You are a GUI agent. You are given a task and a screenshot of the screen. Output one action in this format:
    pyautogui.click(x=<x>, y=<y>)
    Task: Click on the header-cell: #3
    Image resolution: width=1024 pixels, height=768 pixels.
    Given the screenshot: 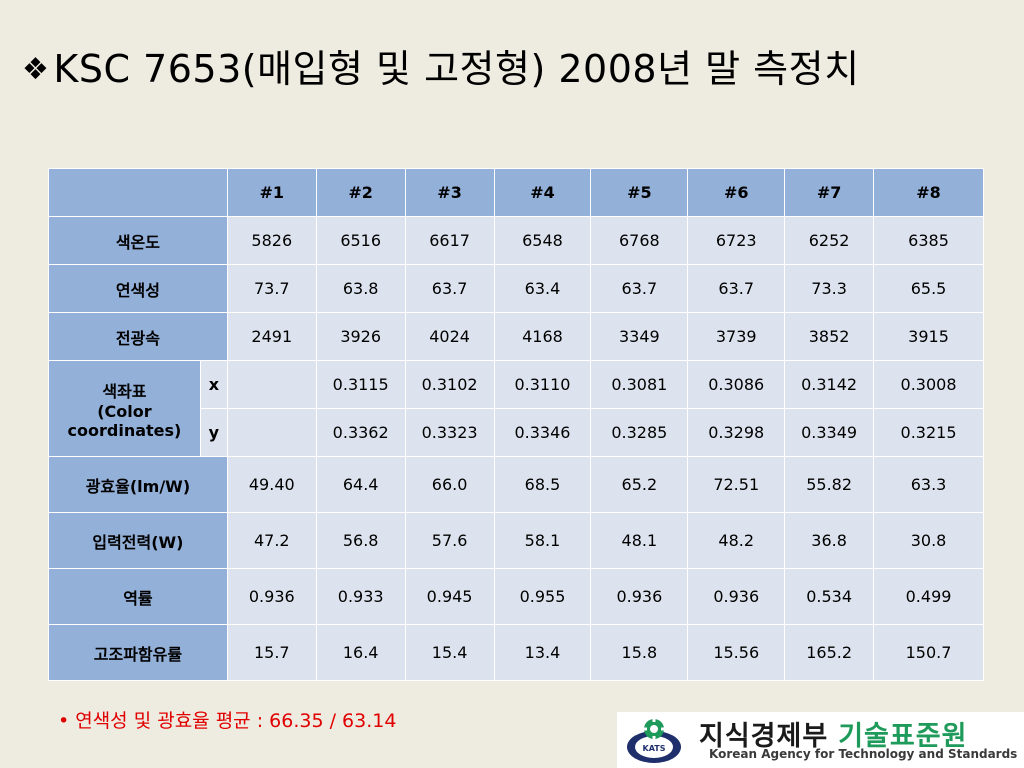 What is the action you would take?
    pyautogui.click(x=449, y=192)
    